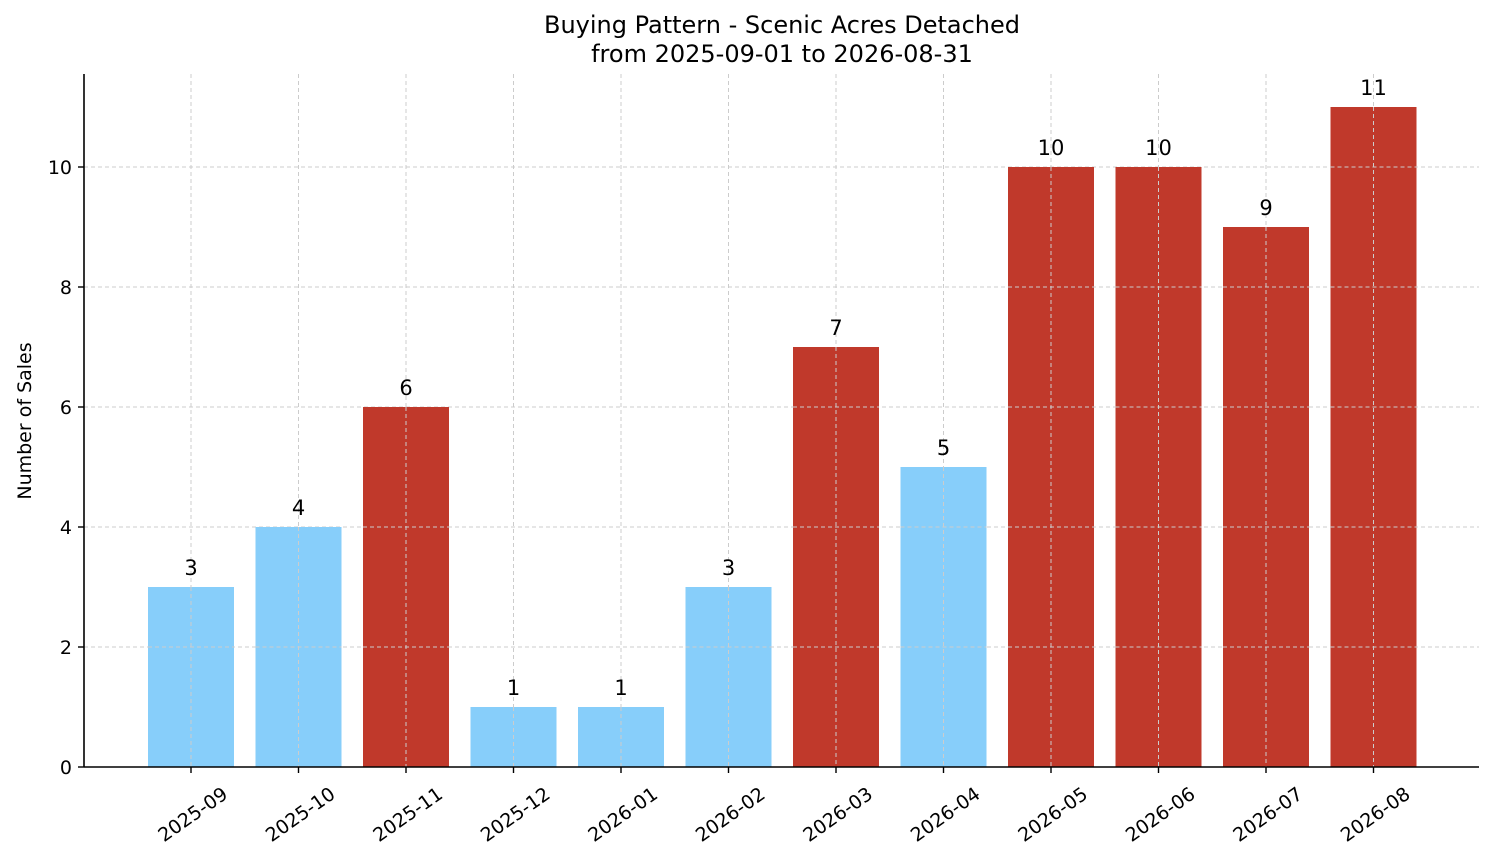 The height and width of the screenshot is (867, 1494). I want to click on x-tick-label: 2025-12, so click(516, 815).